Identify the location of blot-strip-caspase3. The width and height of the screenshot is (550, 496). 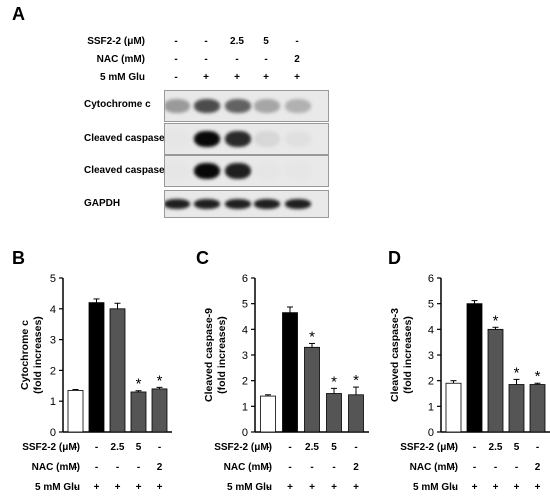
(246, 171).